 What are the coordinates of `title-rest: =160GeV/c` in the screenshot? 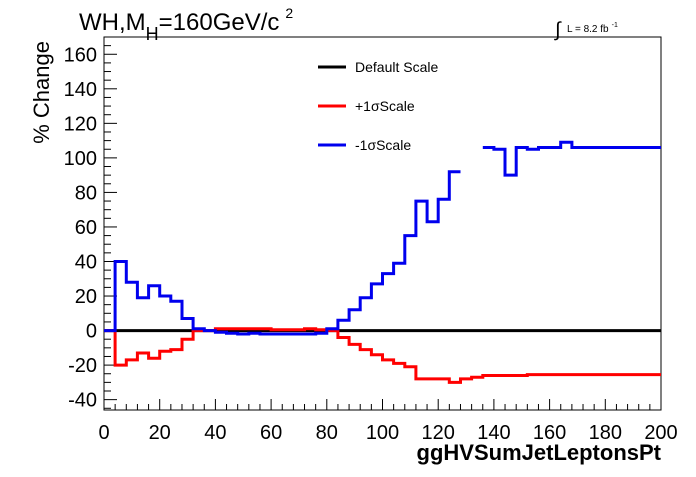 It's located at (219, 22).